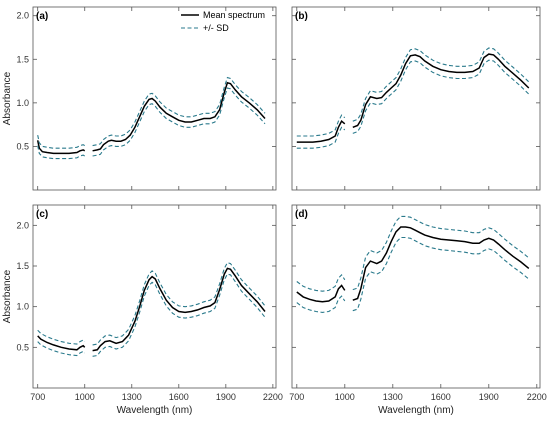 The width and height of the screenshot is (550, 422). What do you see at coordinates (42, 16) in the screenshot?
I see `panel-label: (a)` at bounding box center [42, 16].